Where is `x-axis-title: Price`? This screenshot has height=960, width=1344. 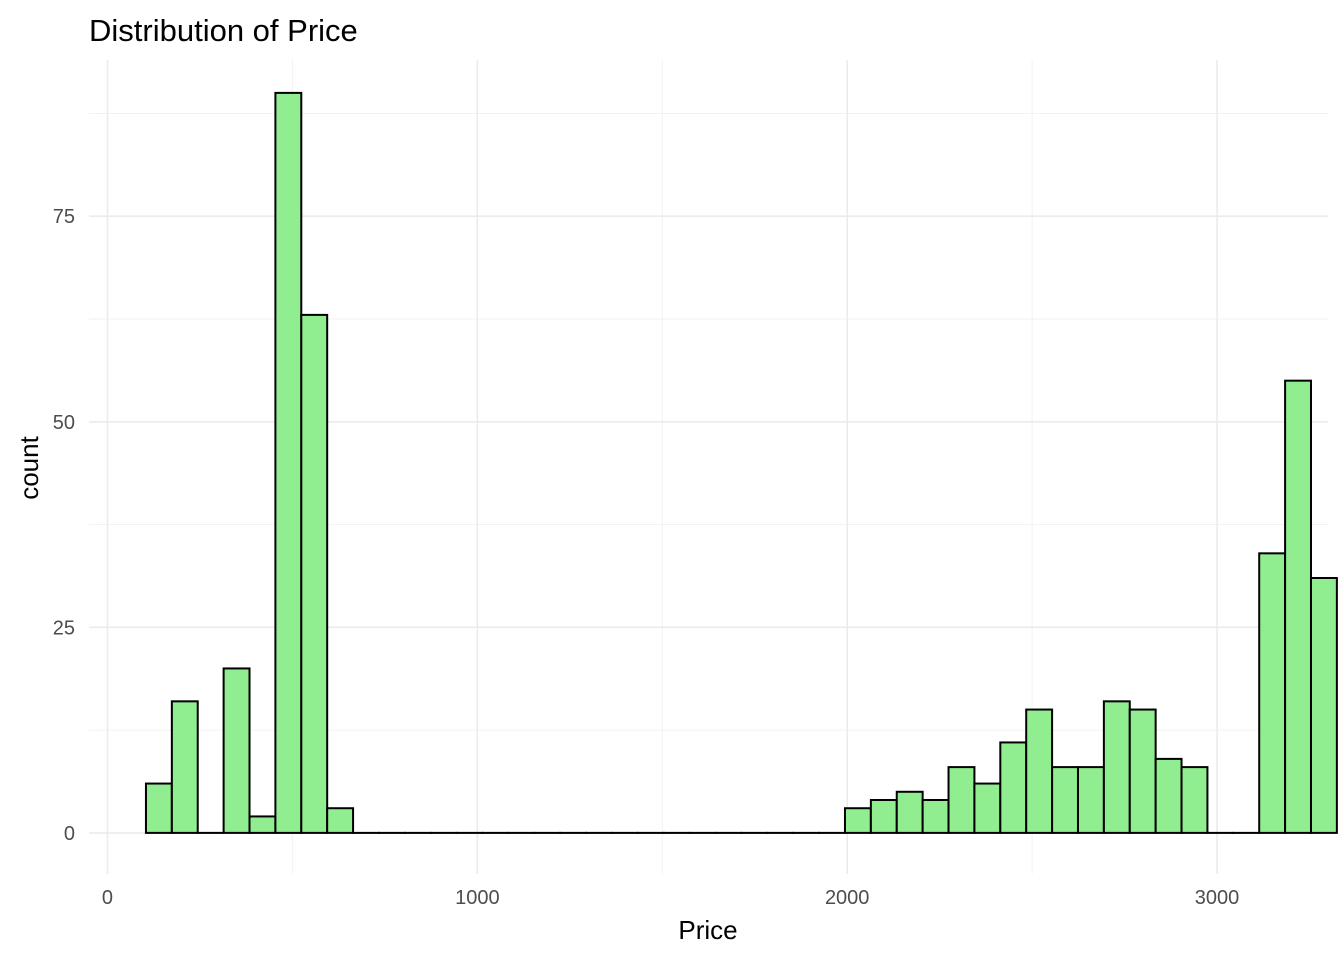
x-axis-title: Price is located at coordinates (707, 930).